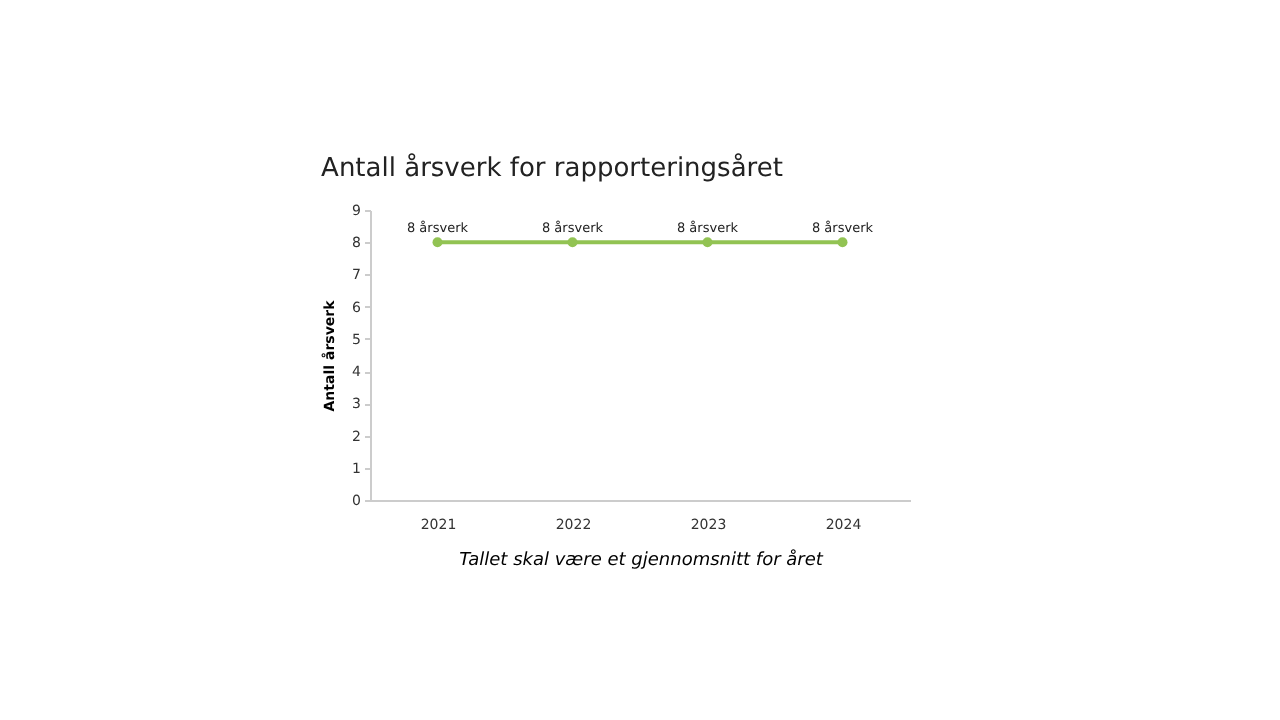  Describe the element at coordinates (641, 560) in the screenshot. I see `x-axis-title: Tallet skal være et gjennomsnitt for året` at that location.